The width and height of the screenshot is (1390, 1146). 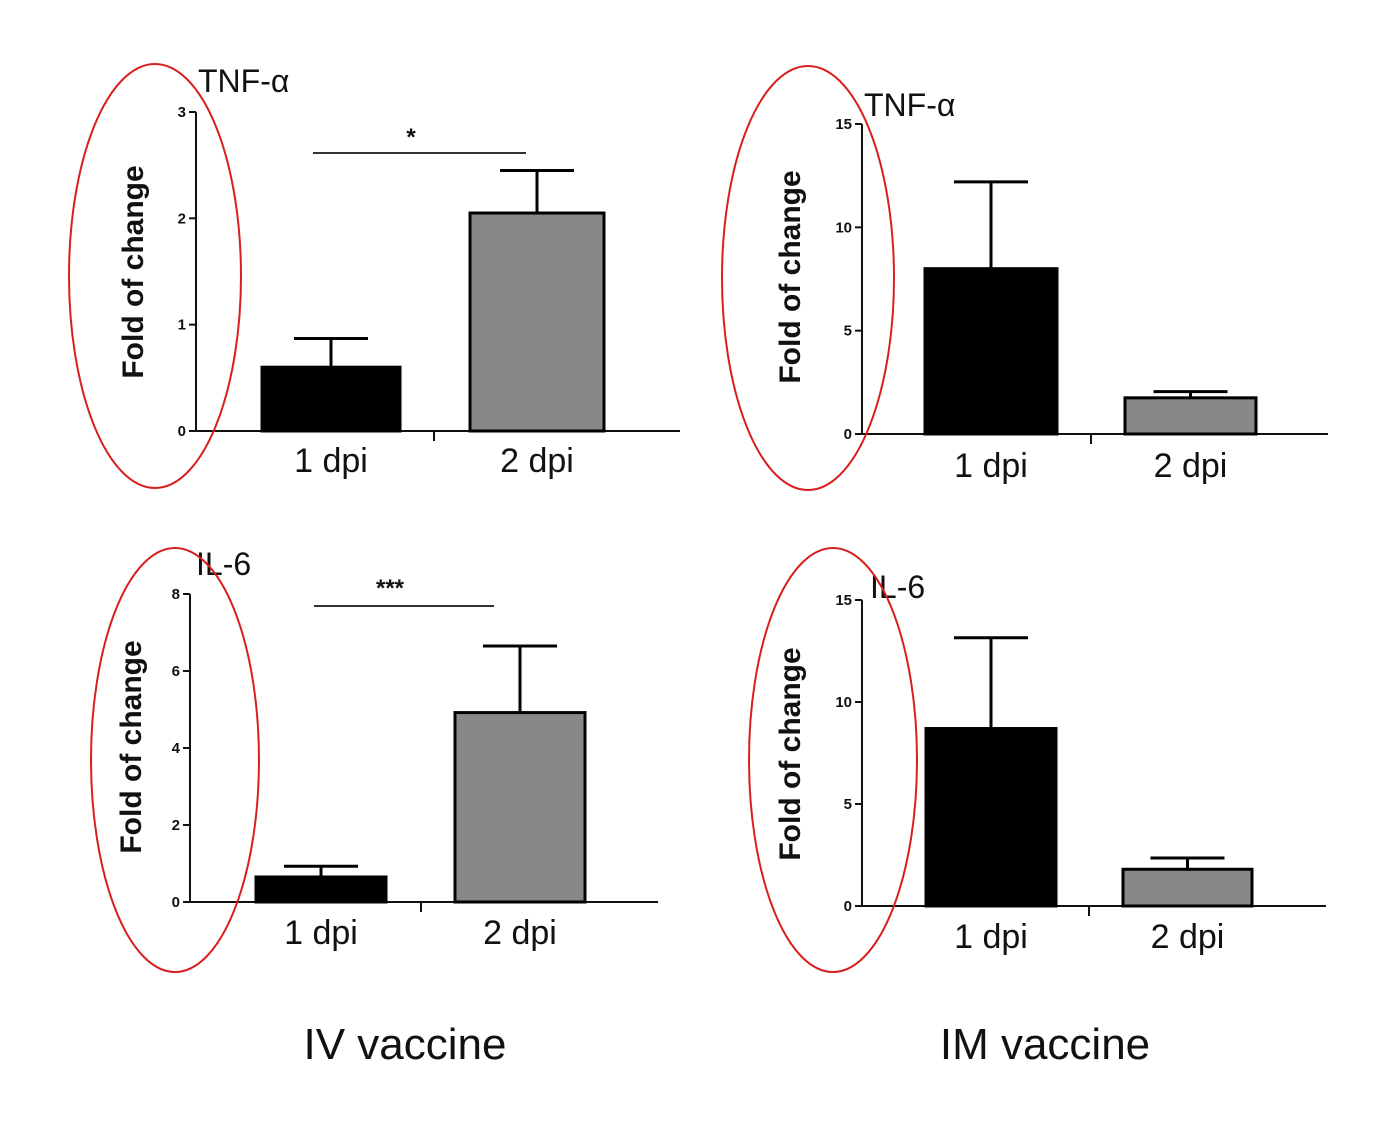 What do you see at coordinates (405, 1044) in the screenshot?
I see `caption-iv-vaccine: IV vaccine` at bounding box center [405, 1044].